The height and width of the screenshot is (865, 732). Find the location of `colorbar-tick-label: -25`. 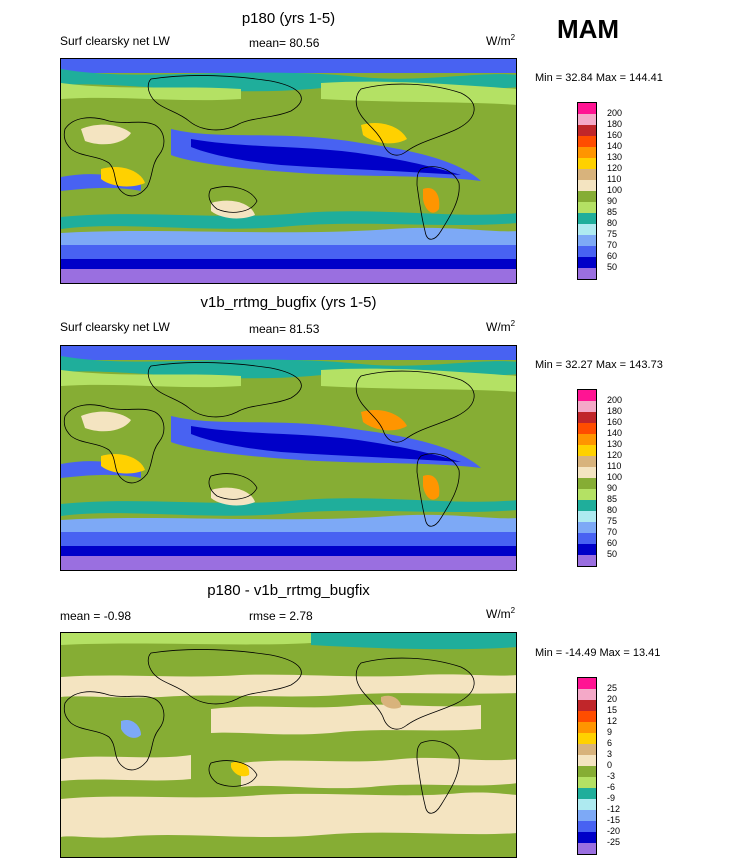

colorbar-tick-label: -25 is located at coordinates (614, 842).